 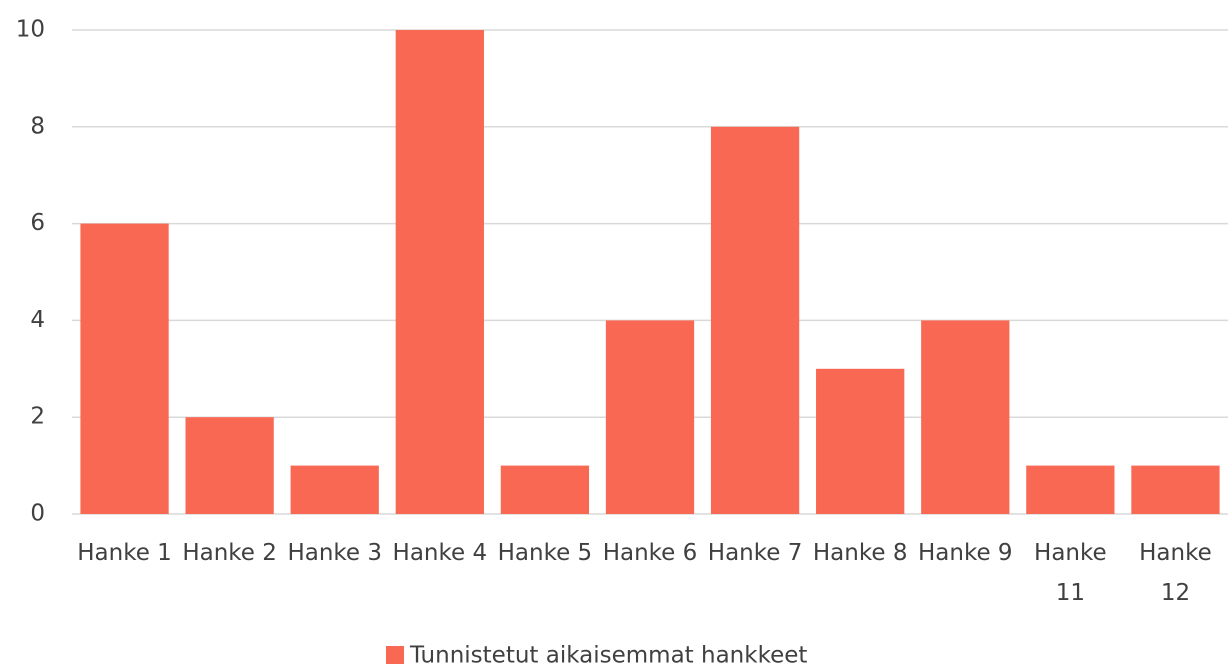 I want to click on x-tick-label: Hanke 8, so click(x=860, y=553).